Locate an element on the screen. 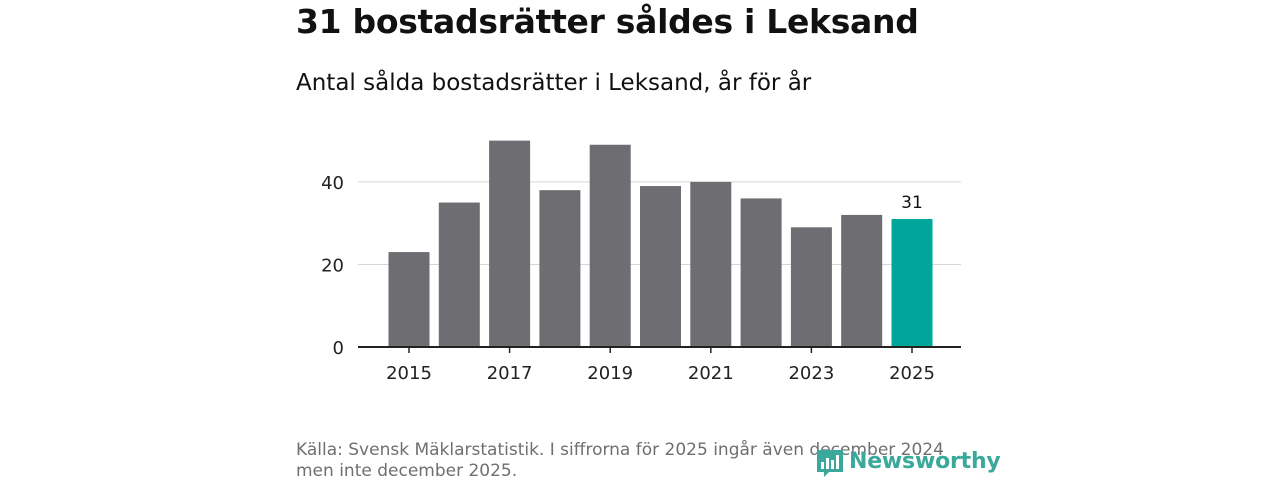 The image size is (1280, 482). bar-2022 is located at coordinates (761, 272).